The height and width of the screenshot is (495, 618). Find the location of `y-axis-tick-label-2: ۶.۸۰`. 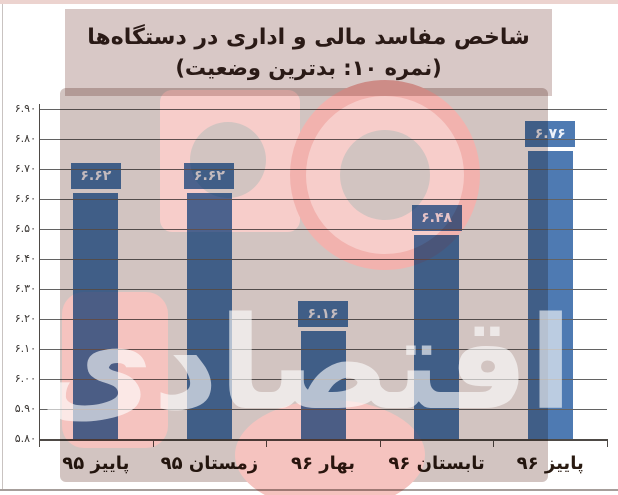

y-axis-tick-label-2: ۶.۸۰ is located at coordinates (25, 138).